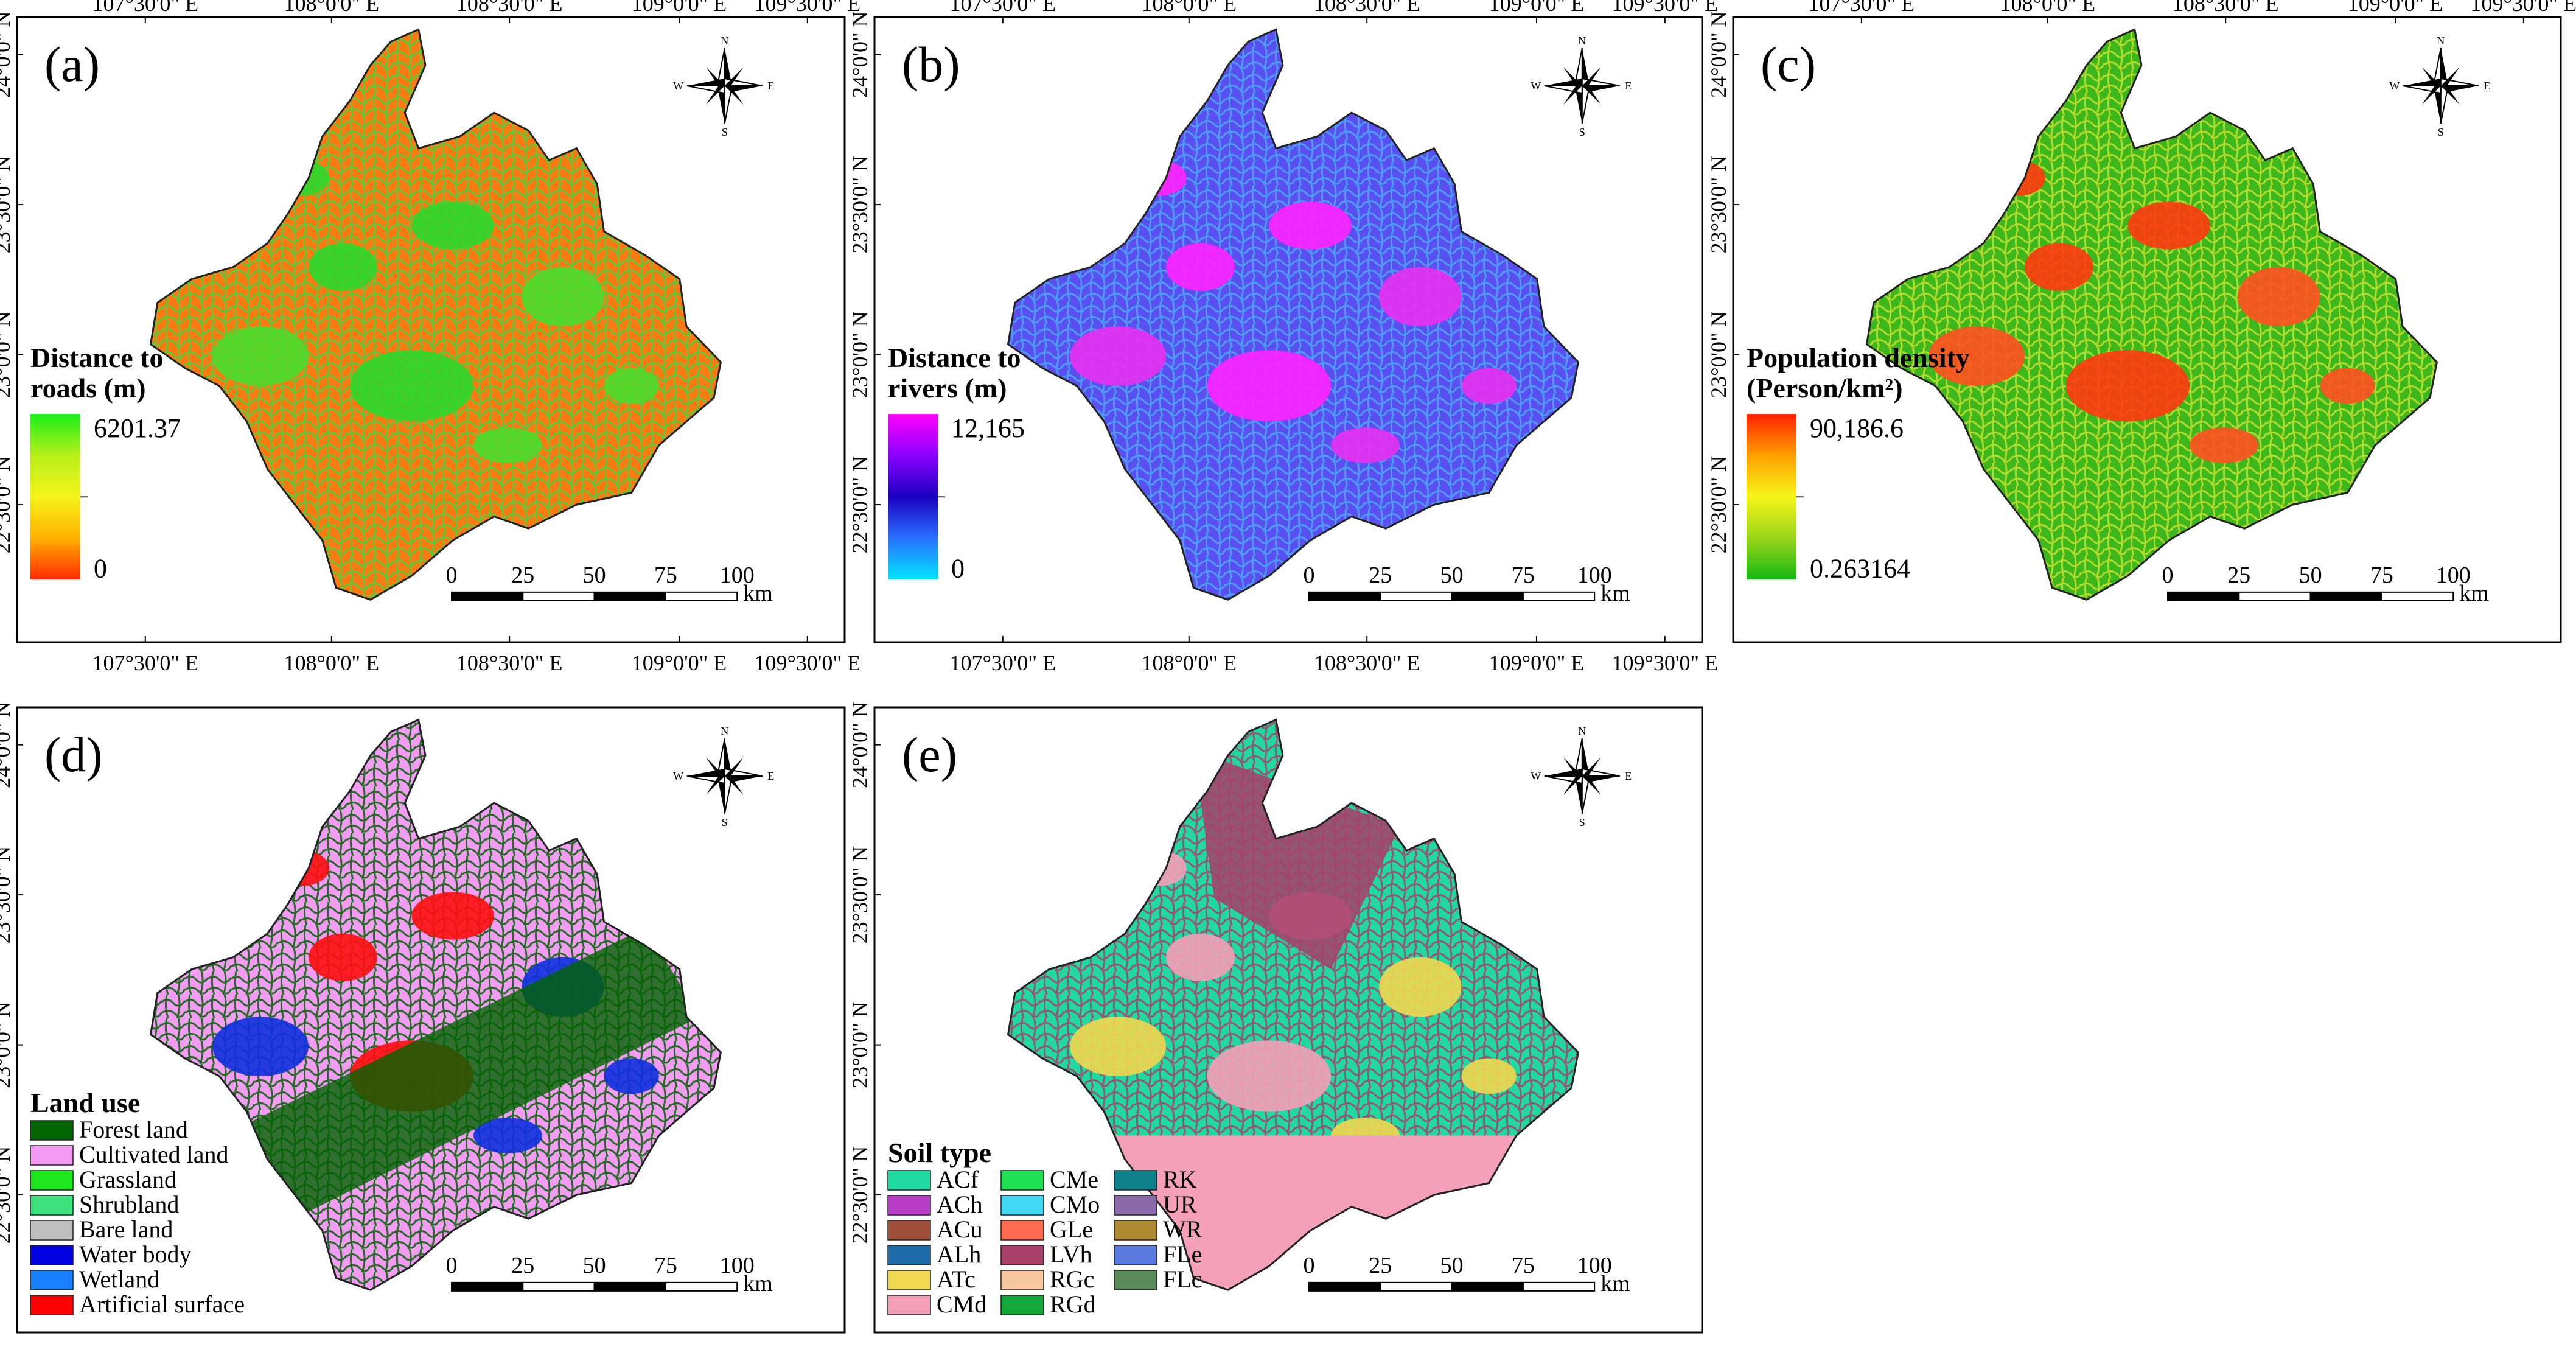 The width and height of the screenshot is (2576, 1358). Describe the element at coordinates (1180, 1204) in the screenshot. I see `legend-item-label: UR` at that location.